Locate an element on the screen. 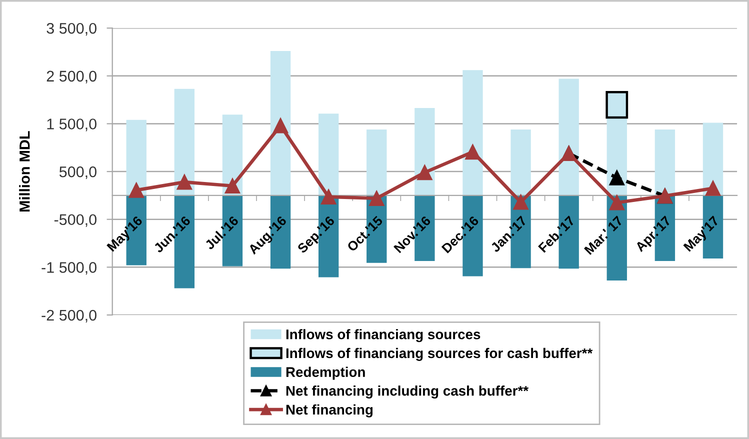  y-tick-label: 1 500,0 is located at coordinates (71, 125).